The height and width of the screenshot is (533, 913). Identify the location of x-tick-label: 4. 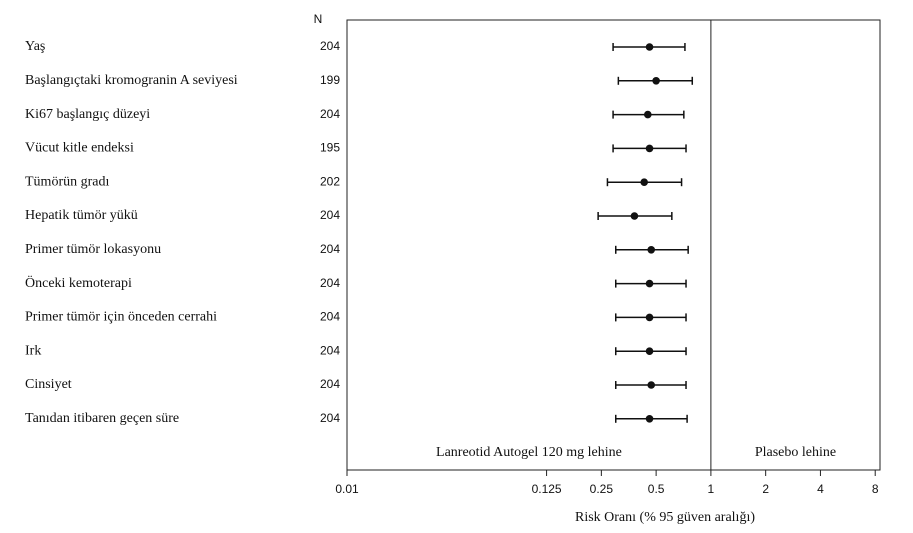
(820, 489).